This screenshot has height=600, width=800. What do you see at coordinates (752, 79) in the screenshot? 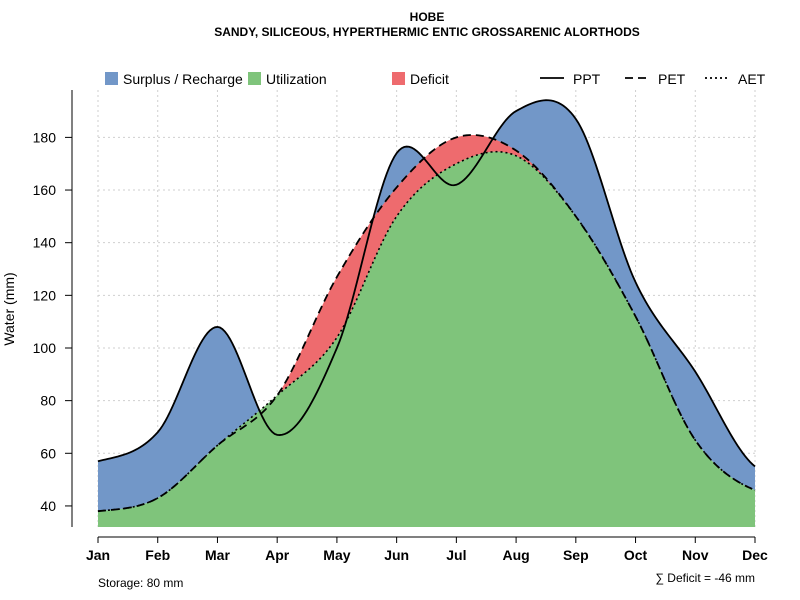
I see `legend-label: AET` at bounding box center [752, 79].